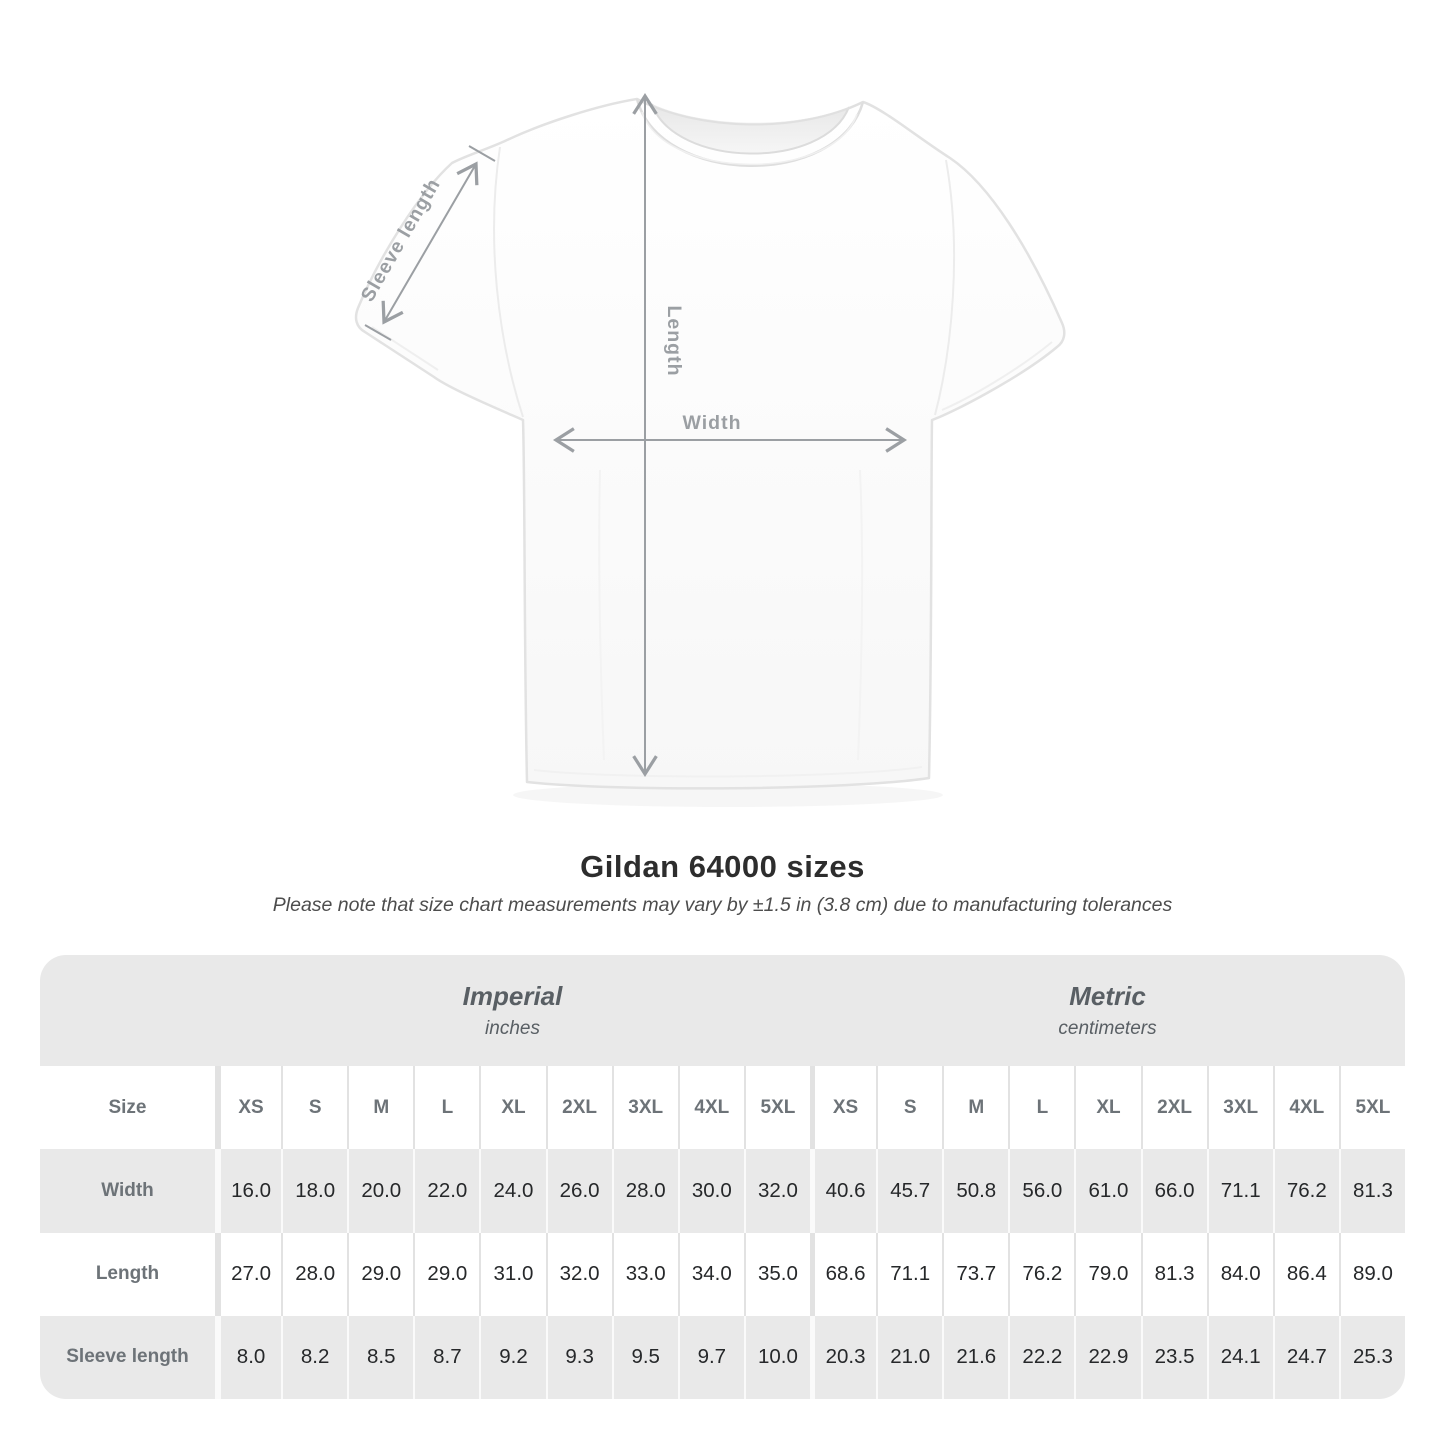 This screenshot has height=1445, width=1445. What do you see at coordinates (975, 1191) in the screenshot?
I see `table-cell: 50.8` at bounding box center [975, 1191].